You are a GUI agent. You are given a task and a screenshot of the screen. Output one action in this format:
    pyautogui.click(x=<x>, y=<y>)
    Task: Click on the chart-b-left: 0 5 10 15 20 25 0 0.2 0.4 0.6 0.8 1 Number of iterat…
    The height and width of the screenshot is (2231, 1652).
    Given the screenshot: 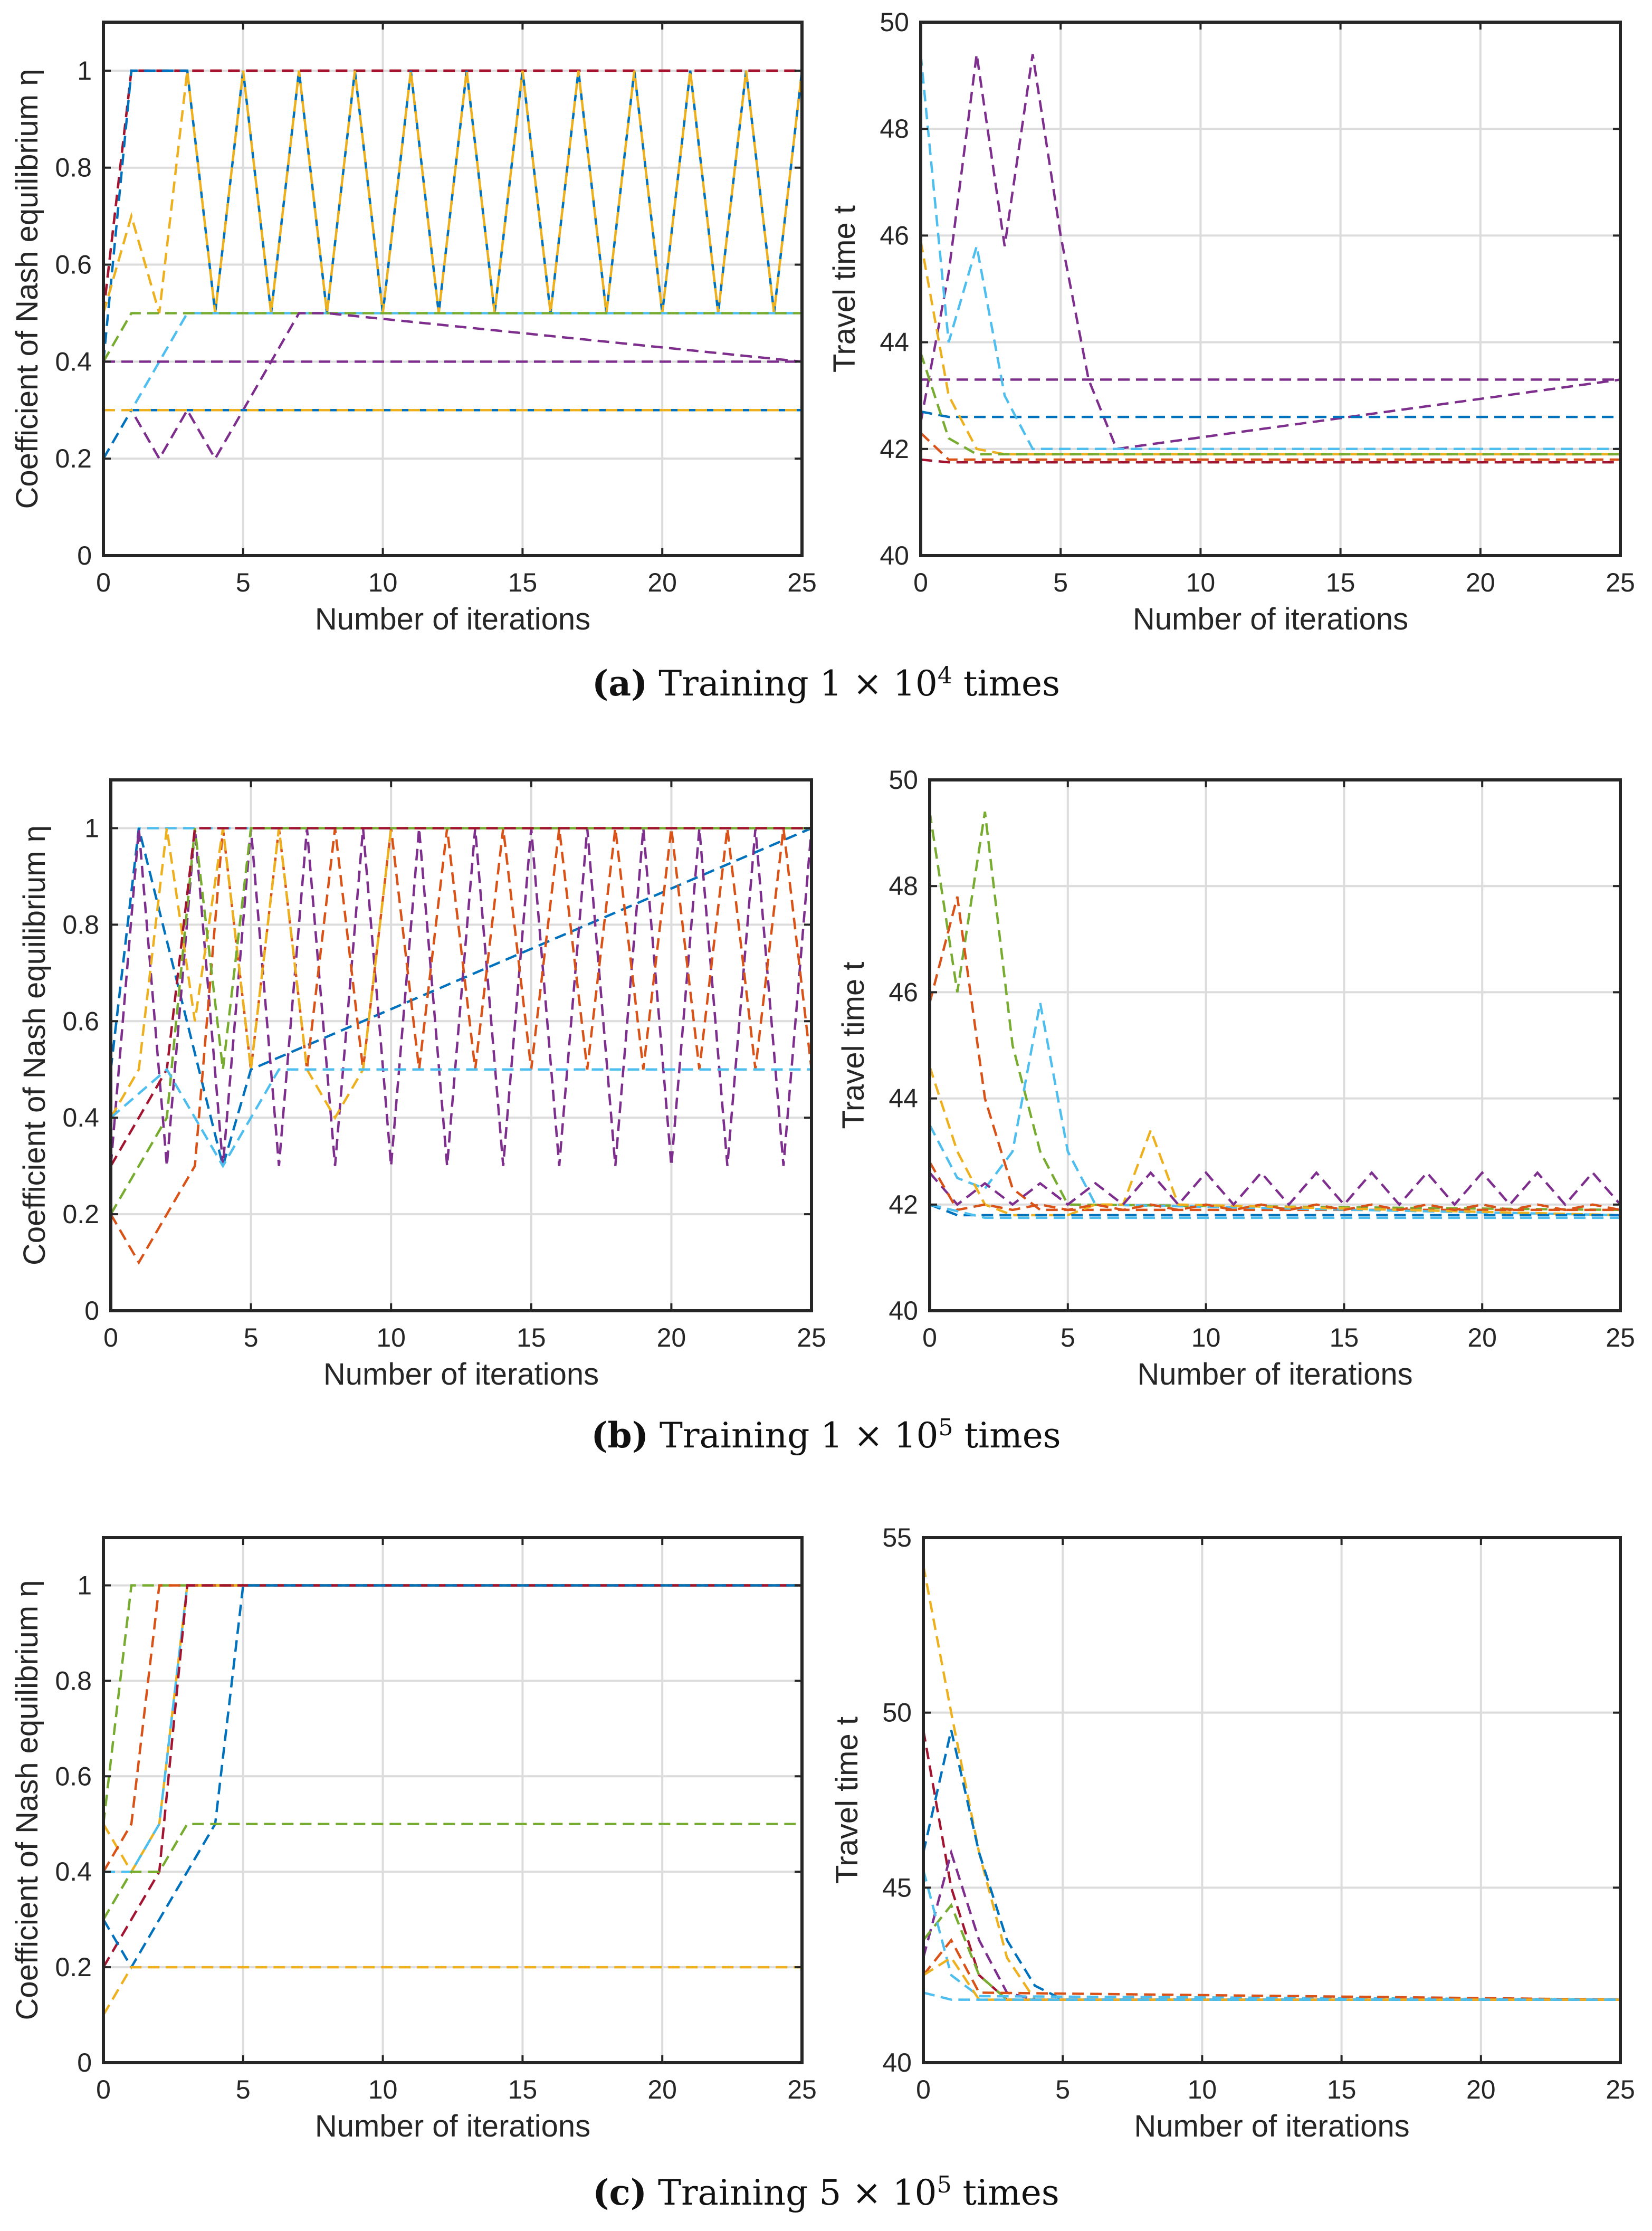 What is the action you would take?
    pyautogui.click(x=421, y=1084)
    